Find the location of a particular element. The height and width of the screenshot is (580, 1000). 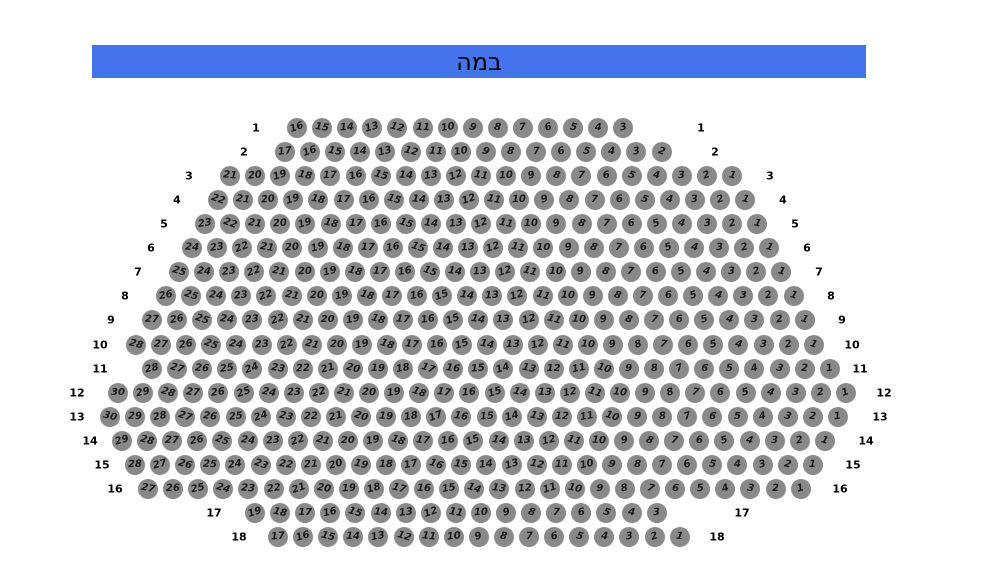

seat: 4 is located at coordinates (737, 464).